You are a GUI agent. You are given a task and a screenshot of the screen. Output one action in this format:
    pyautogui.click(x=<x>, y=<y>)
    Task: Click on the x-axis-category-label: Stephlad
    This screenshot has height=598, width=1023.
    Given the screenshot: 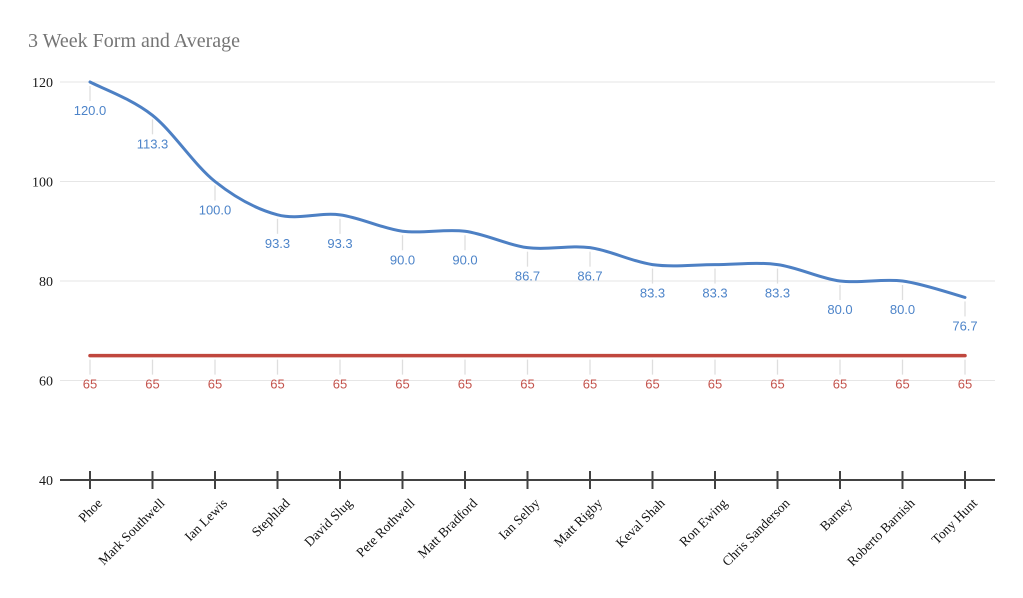 What is the action you would take?
    pyautogui.click(x=271, y=517)
    